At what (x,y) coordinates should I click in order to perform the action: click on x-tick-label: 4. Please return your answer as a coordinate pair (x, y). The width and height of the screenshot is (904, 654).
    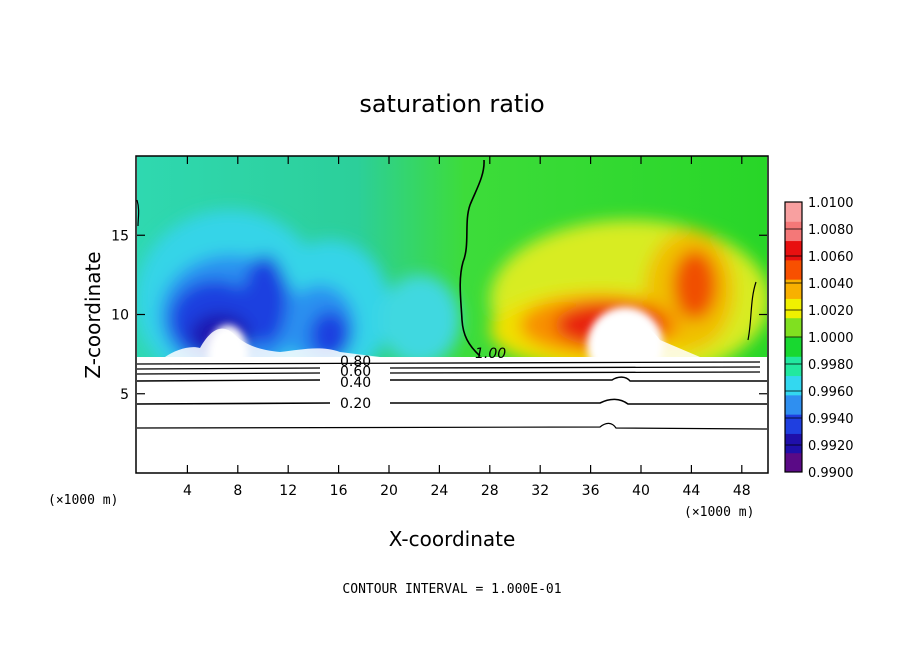
    Looking at the image, I should click on (187, 491).